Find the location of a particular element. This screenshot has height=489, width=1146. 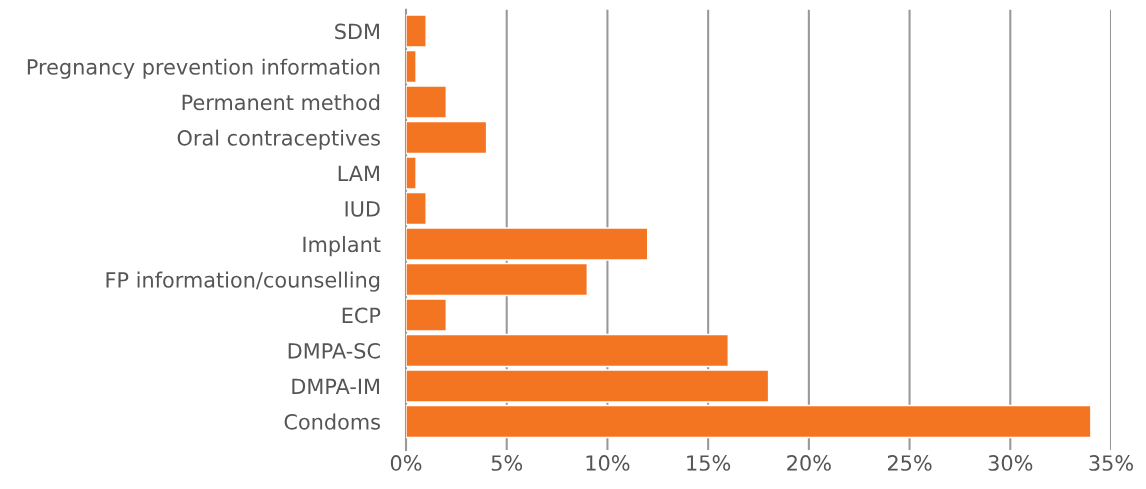

y-tick-label: Pregnancy prevention information is located at coordinates (203, 68).